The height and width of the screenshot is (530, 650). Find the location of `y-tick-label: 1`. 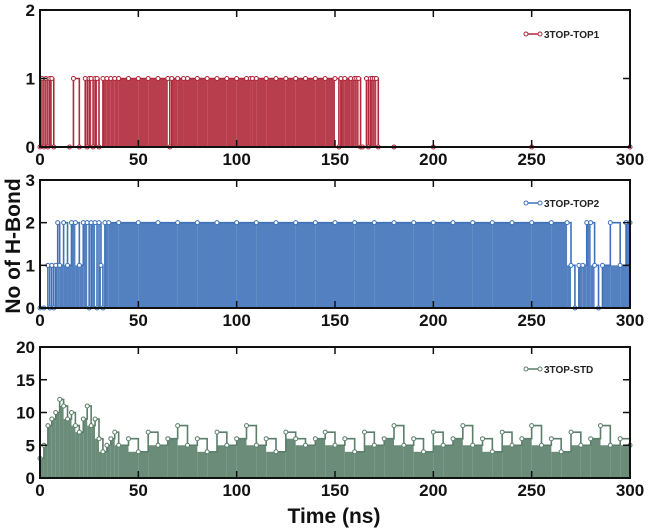

y-tick-label: 1 is located at coordinates (30, 265).